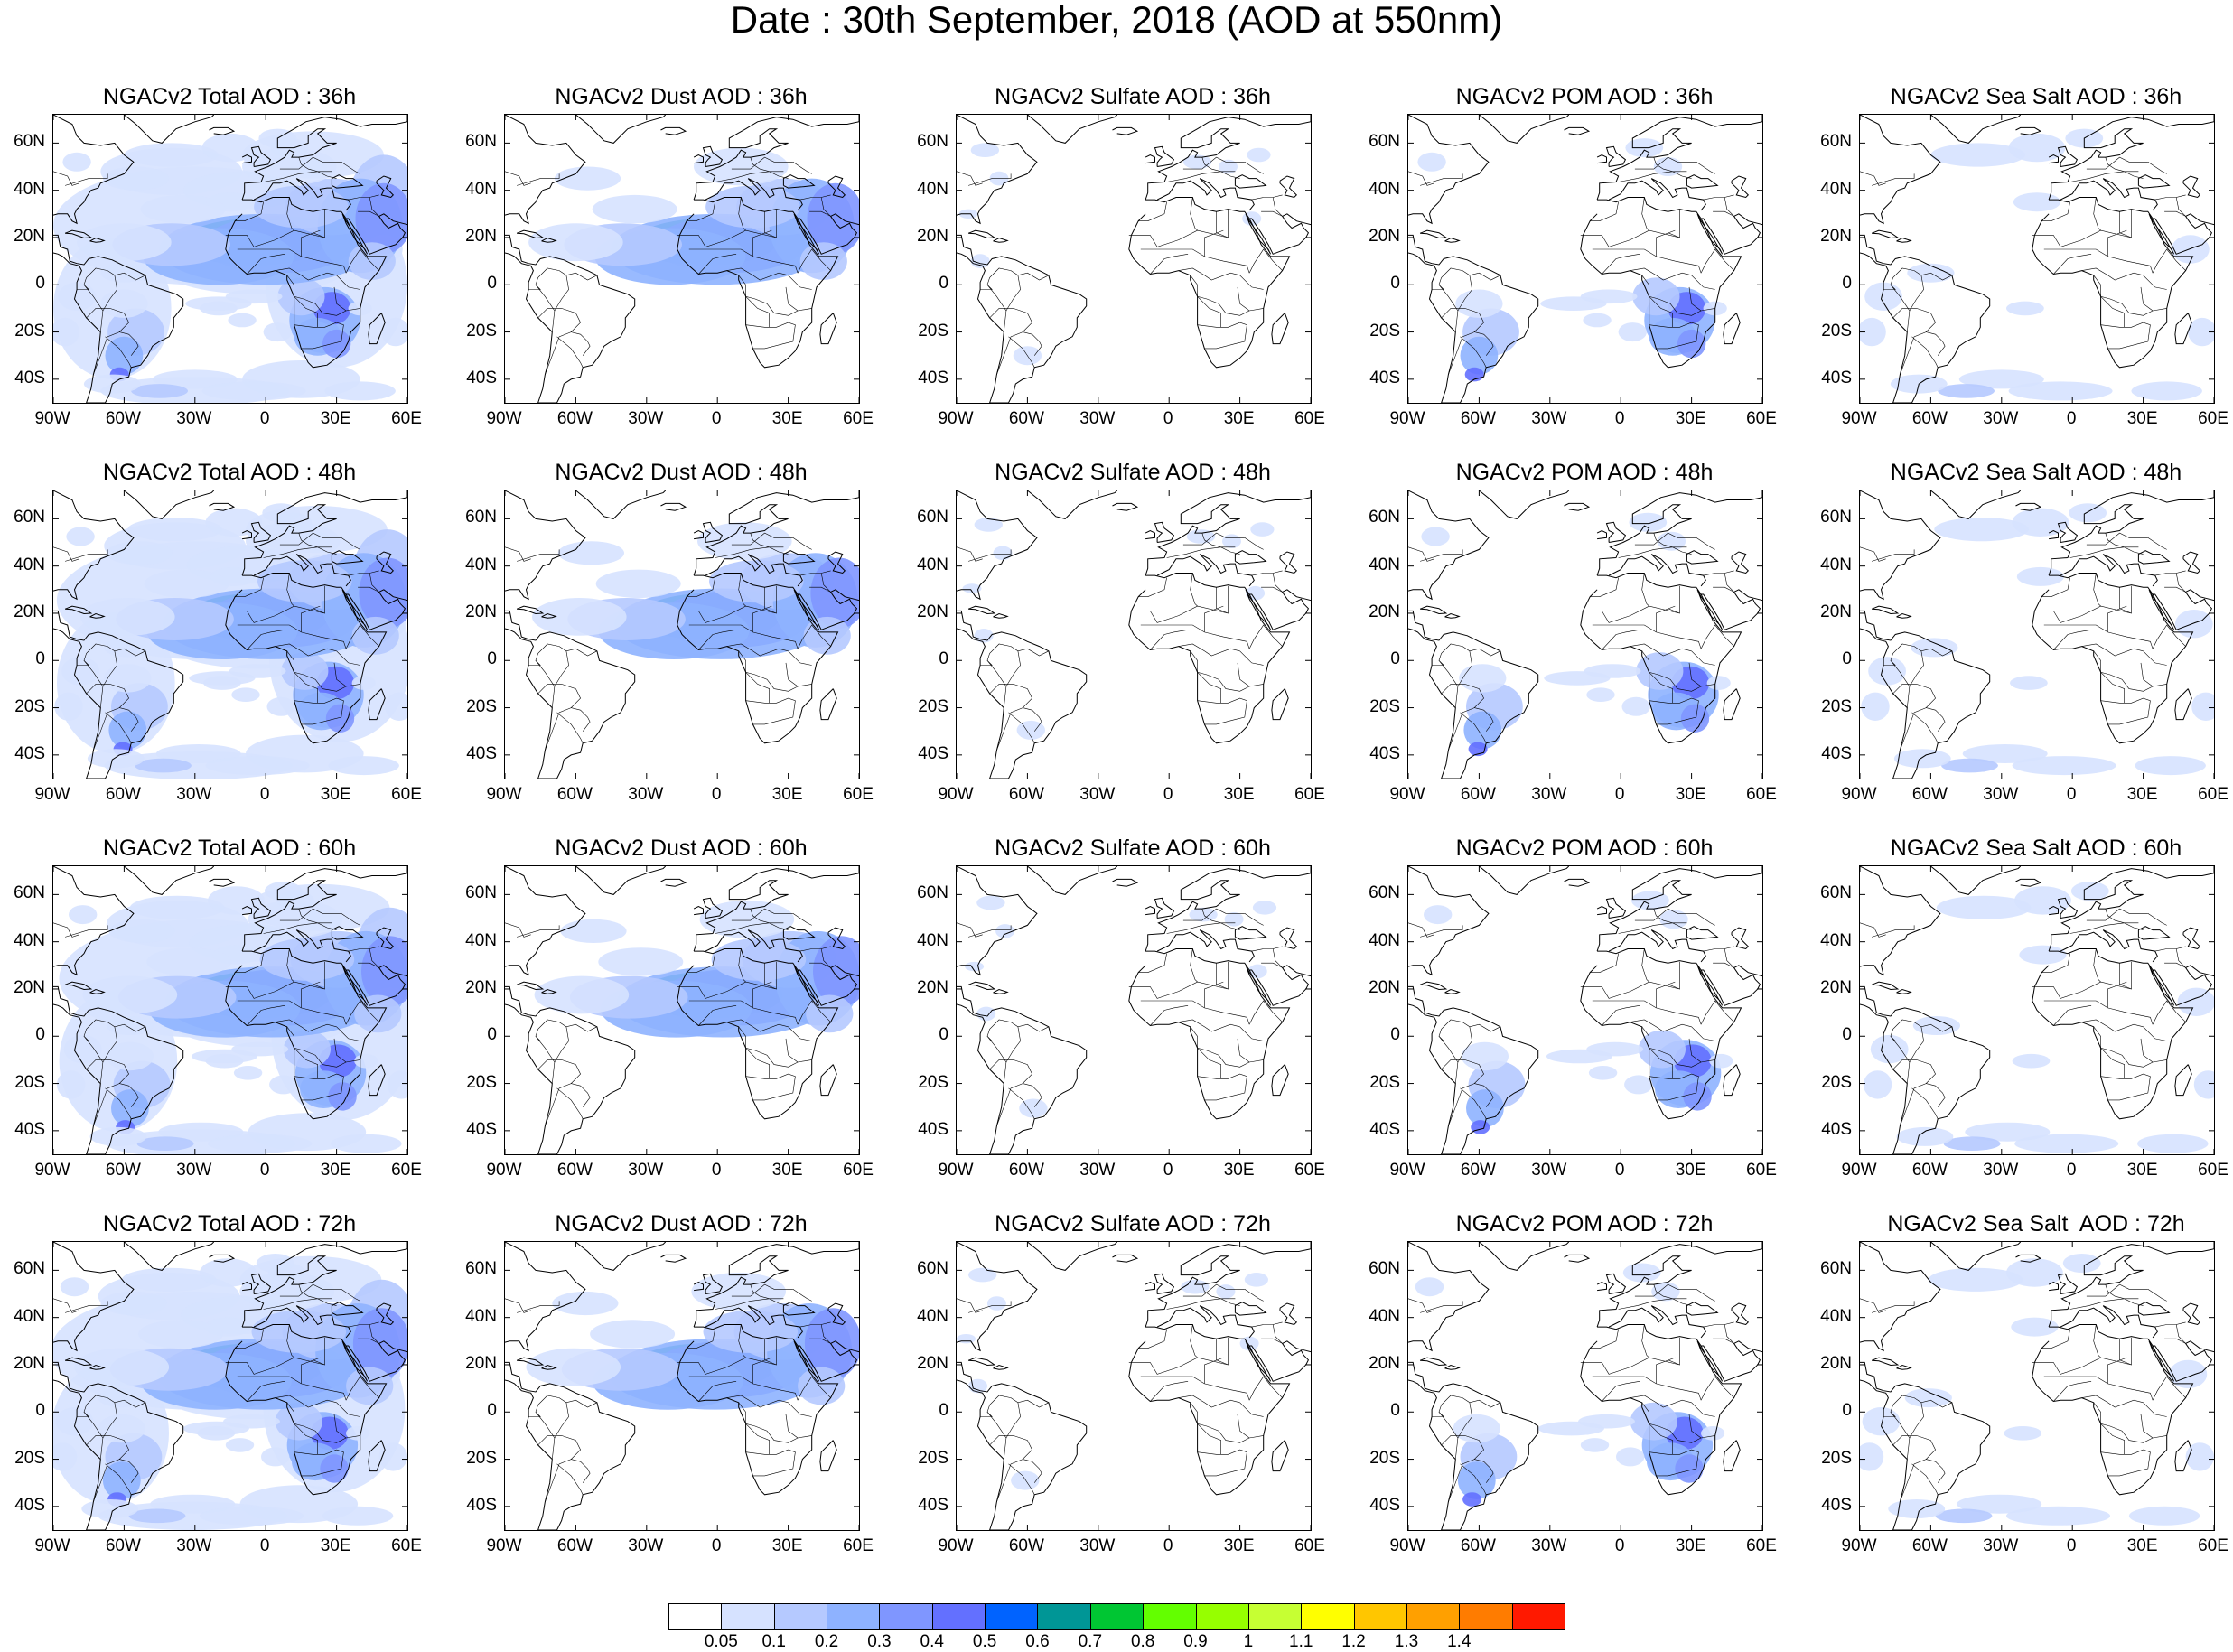 The height and width of the screenshot is (1652, 2233). I want to click on coastline-middleEast, so click(828, 609).